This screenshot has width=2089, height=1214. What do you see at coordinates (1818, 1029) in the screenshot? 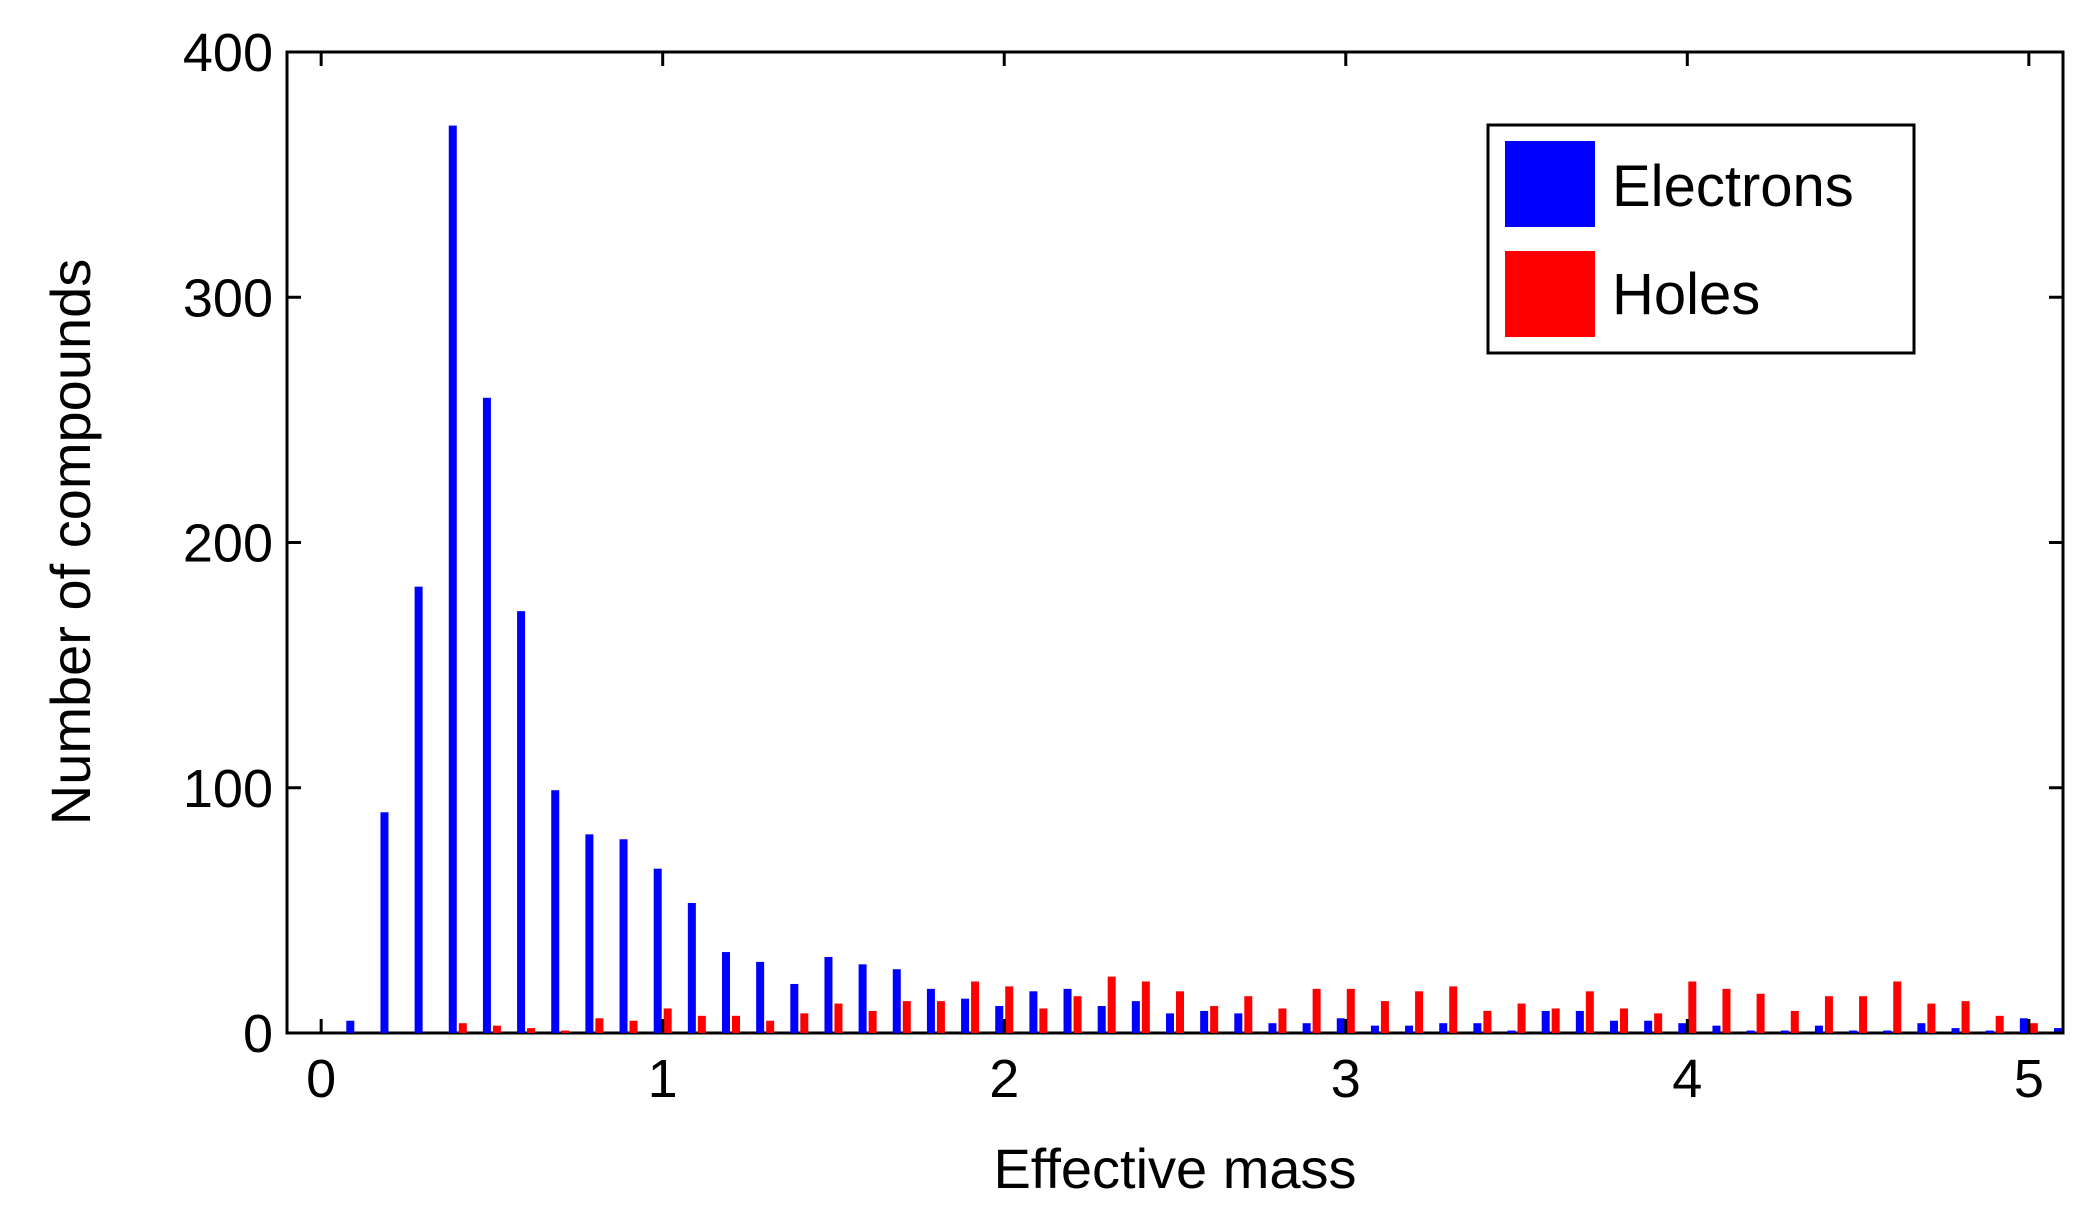
I see `bar-electrons-4.4` at bounding box center [1818, 1029].